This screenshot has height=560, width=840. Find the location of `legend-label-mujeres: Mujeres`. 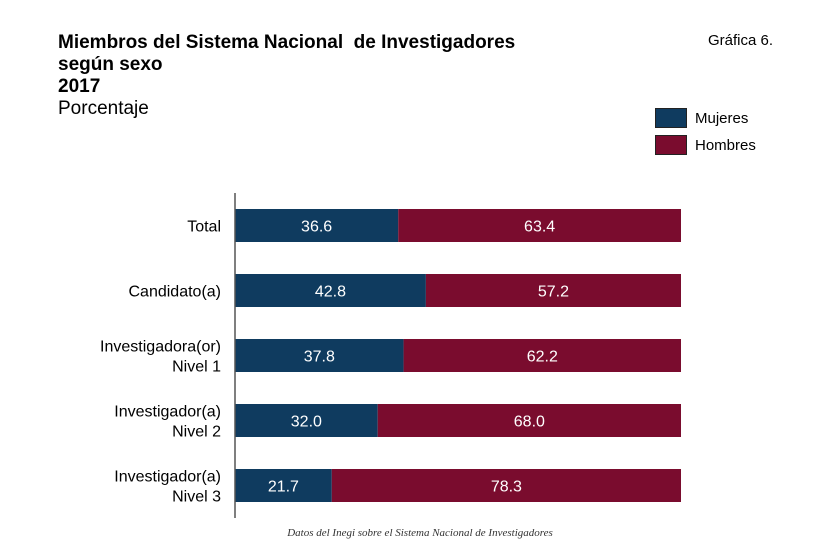

legend-label-mujeres: Mujeres is located at coordinates (722, 118).